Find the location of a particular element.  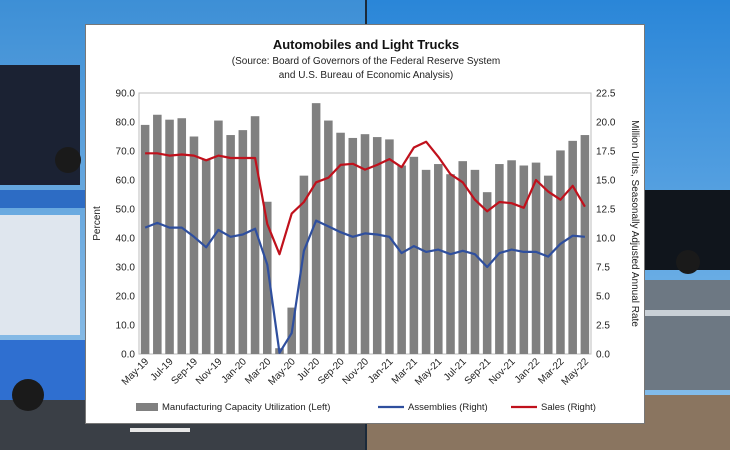

legend-label-sales: Sales (Right) is located at coordinates (568, 407).